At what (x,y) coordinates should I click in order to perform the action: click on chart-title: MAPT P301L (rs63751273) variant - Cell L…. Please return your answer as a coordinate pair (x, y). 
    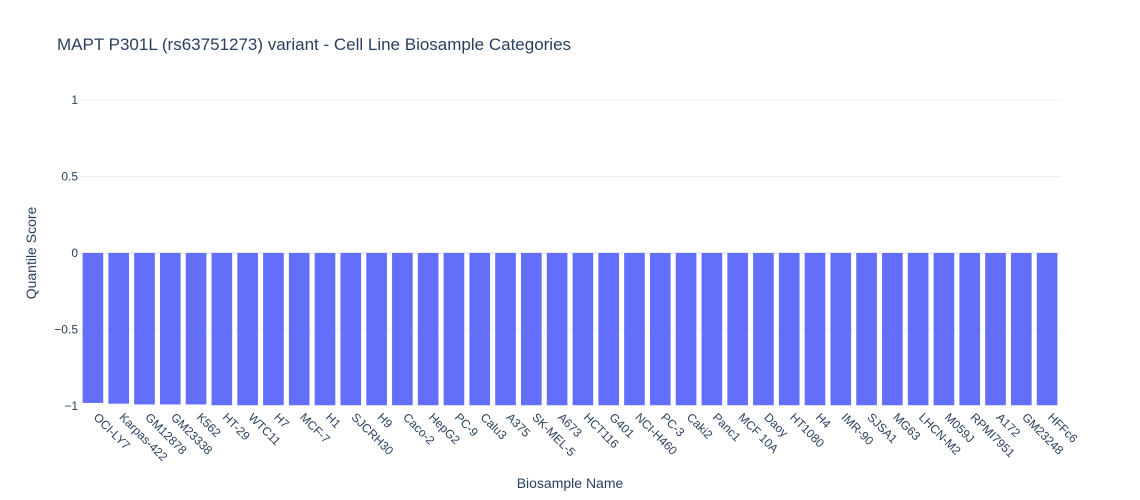
    Looking at the image, I should click on (314, 44).